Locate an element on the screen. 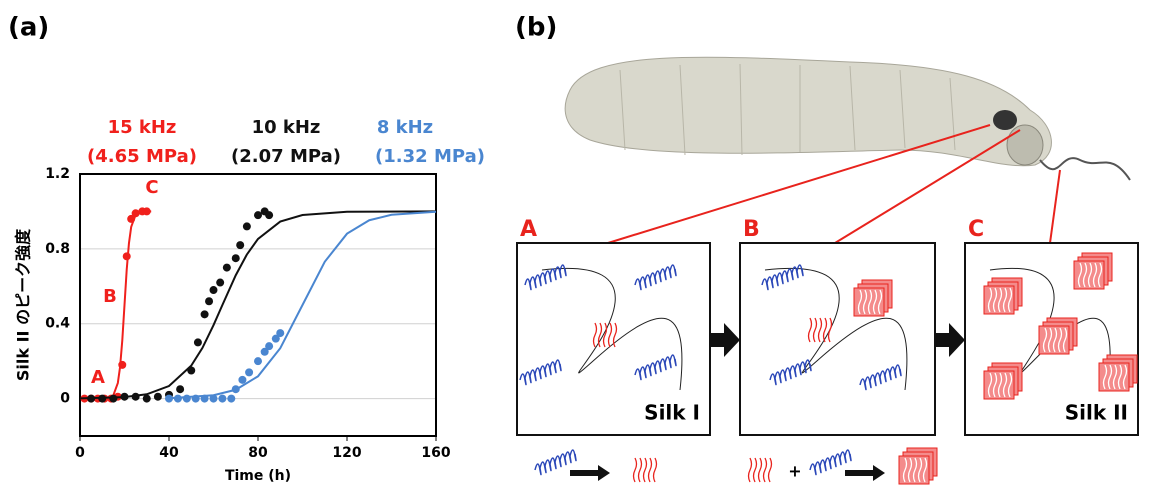  x-tick-label: 0 is located at coordinates (80, 453).